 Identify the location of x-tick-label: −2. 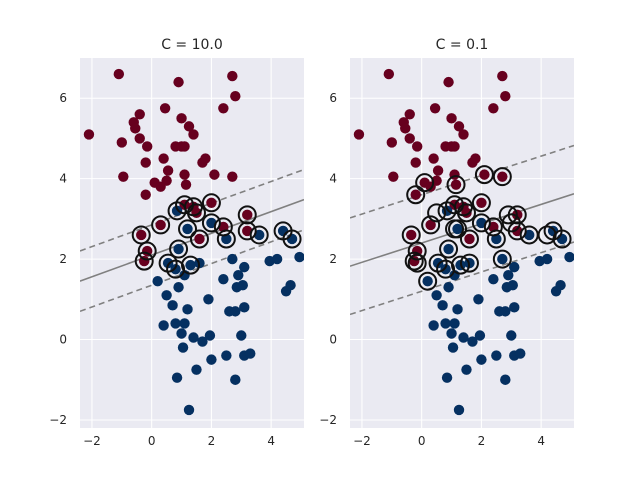
(92, 441).